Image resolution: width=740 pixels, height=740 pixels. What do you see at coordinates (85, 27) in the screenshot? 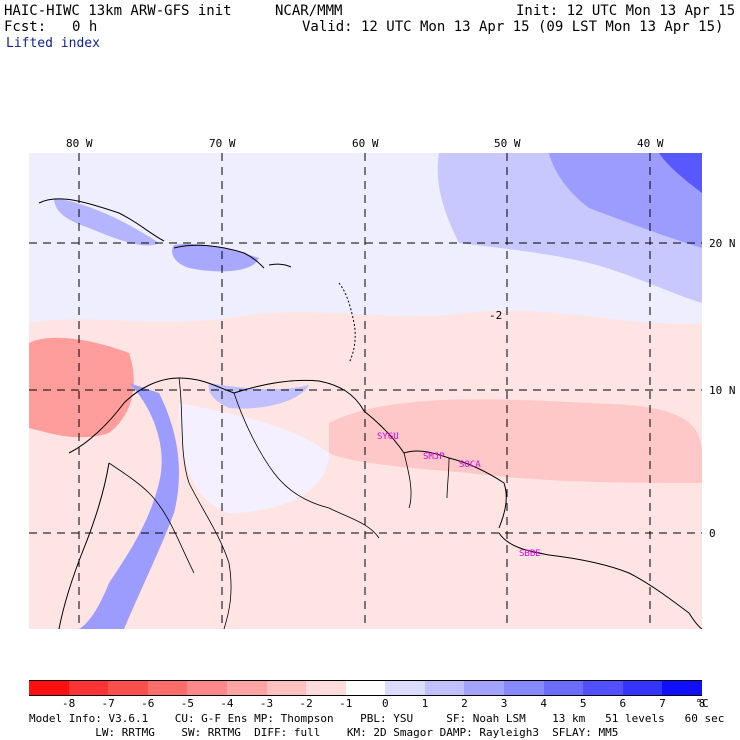
I see `forecast-hour: 0 h` at bounding box center [85, 27].